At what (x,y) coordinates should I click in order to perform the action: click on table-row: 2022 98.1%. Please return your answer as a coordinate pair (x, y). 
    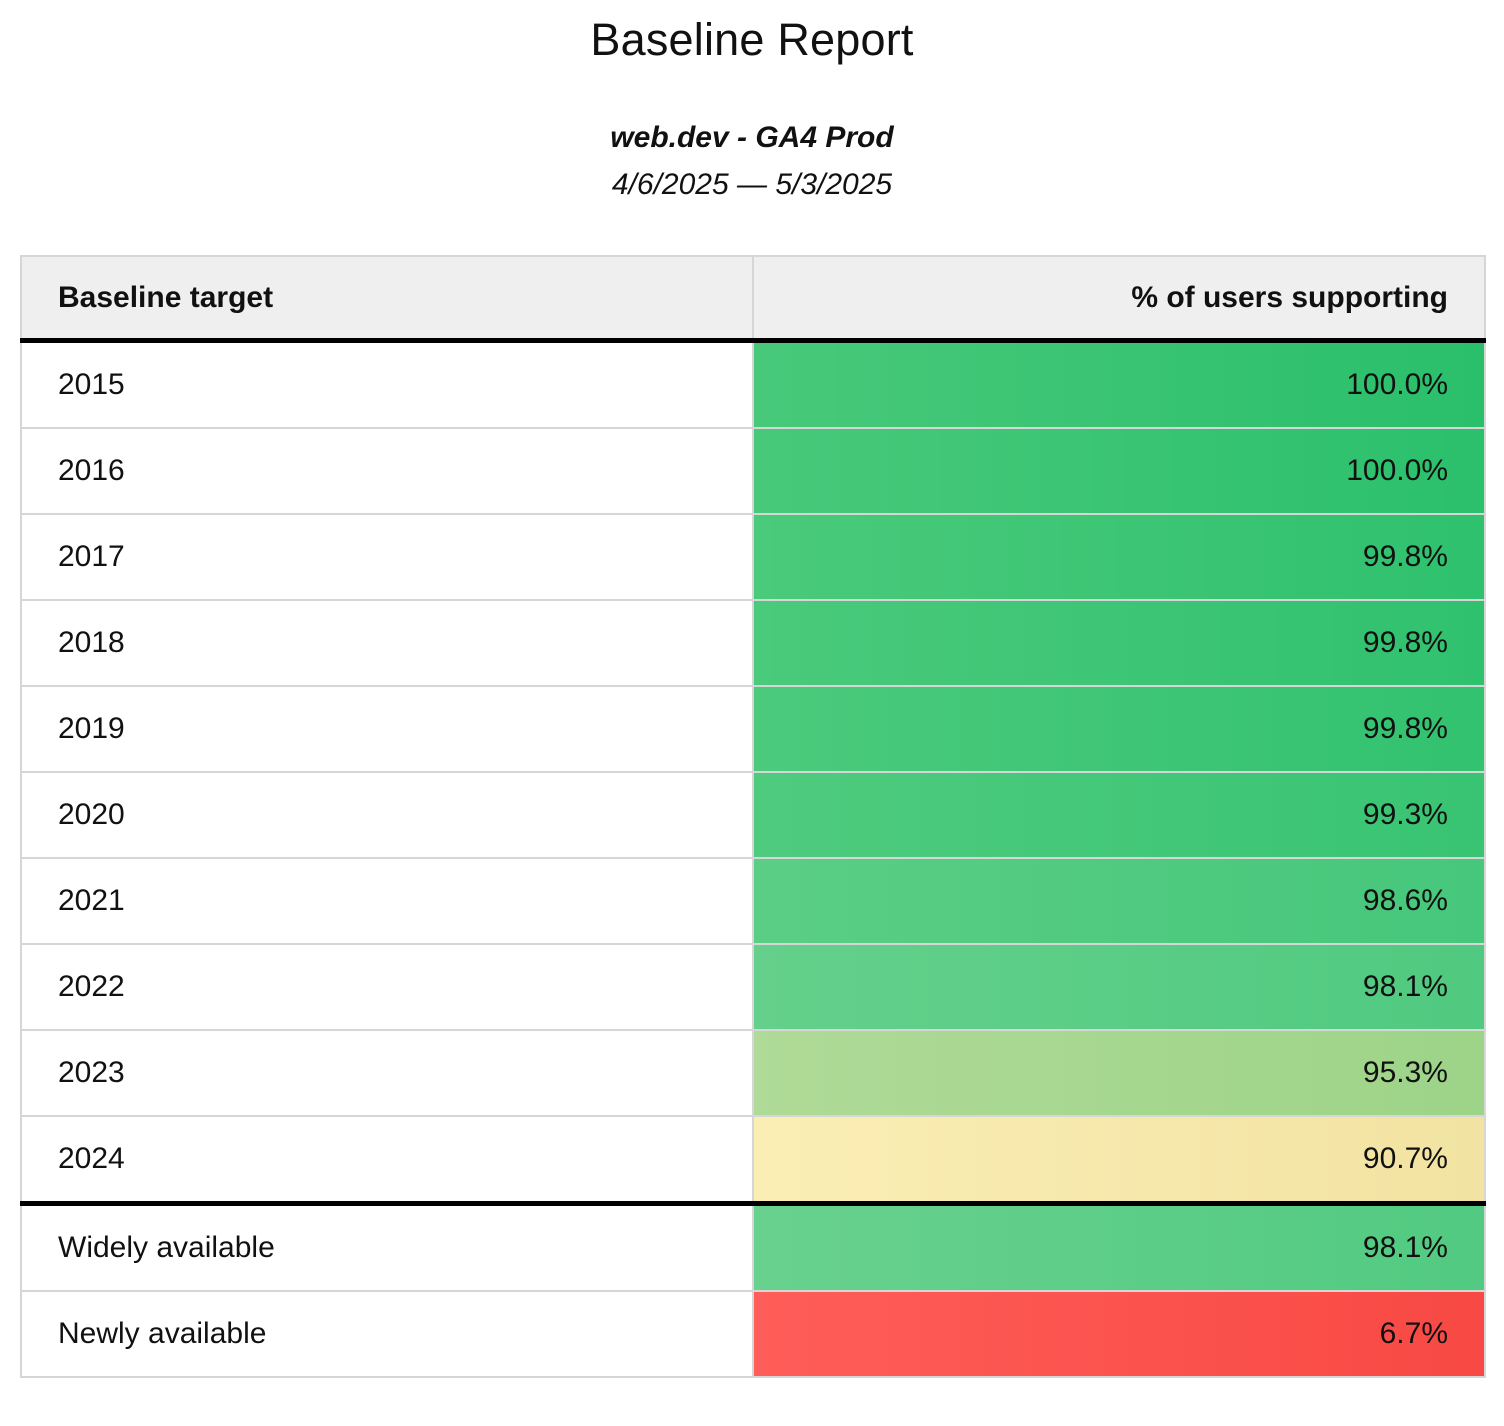
    Looking at the image, I should click on (753, 987).